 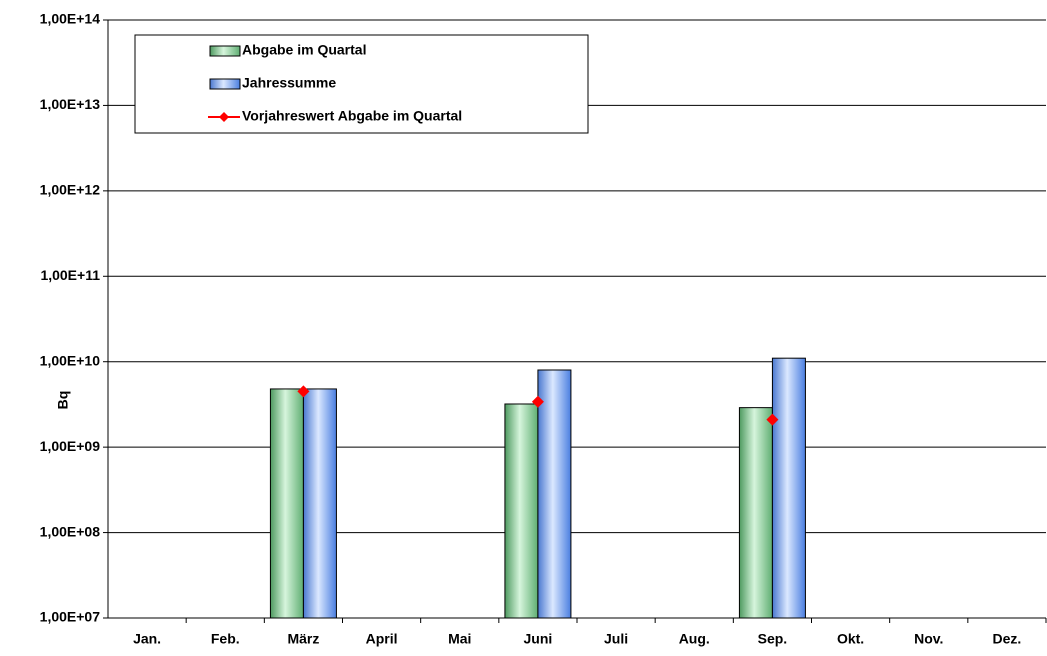 I want to click on x-tick-label: Jan., so click(x=147, y=639).